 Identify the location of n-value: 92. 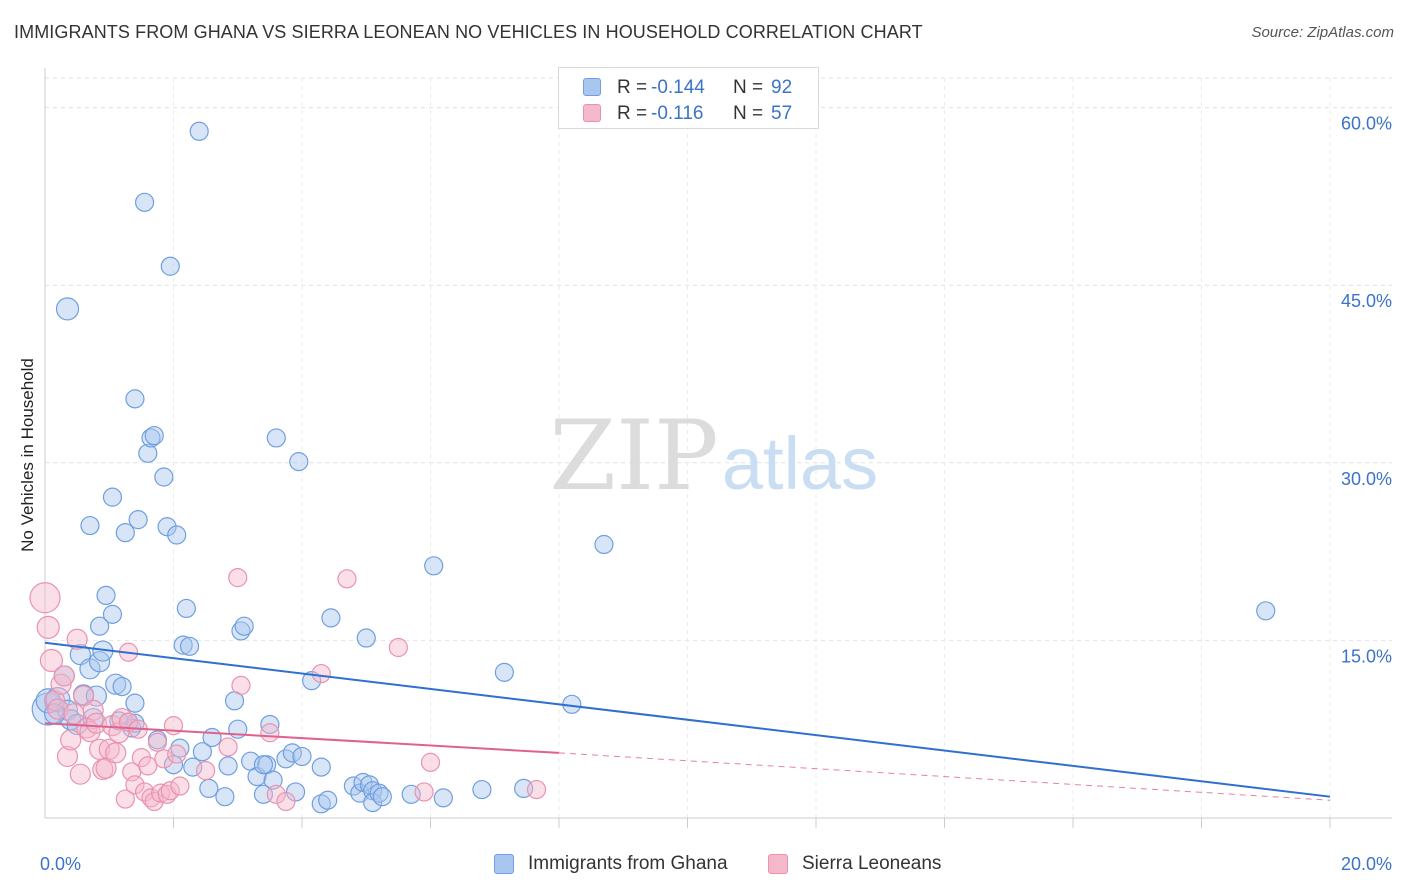
(782, 87).